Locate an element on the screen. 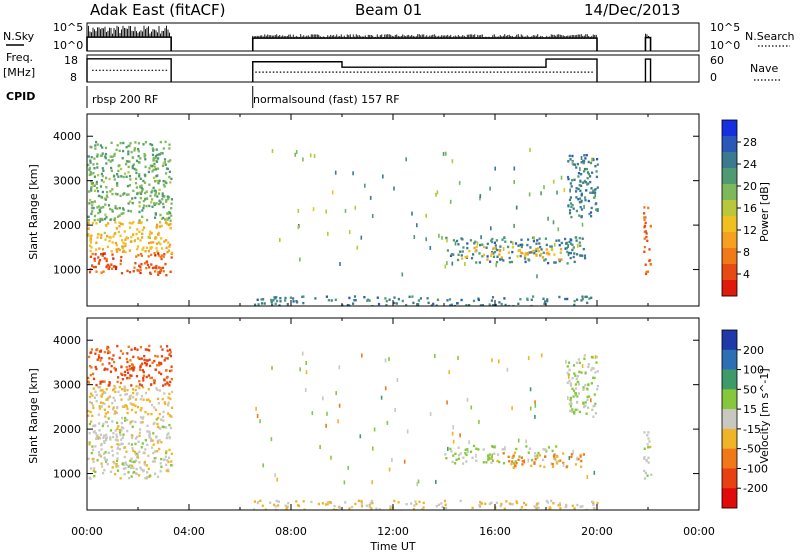 Image resolution: width=800 pixels, height=554 pixels. cpid-segment-1: rbsp 200 RF is located at coordinates (125, 99).